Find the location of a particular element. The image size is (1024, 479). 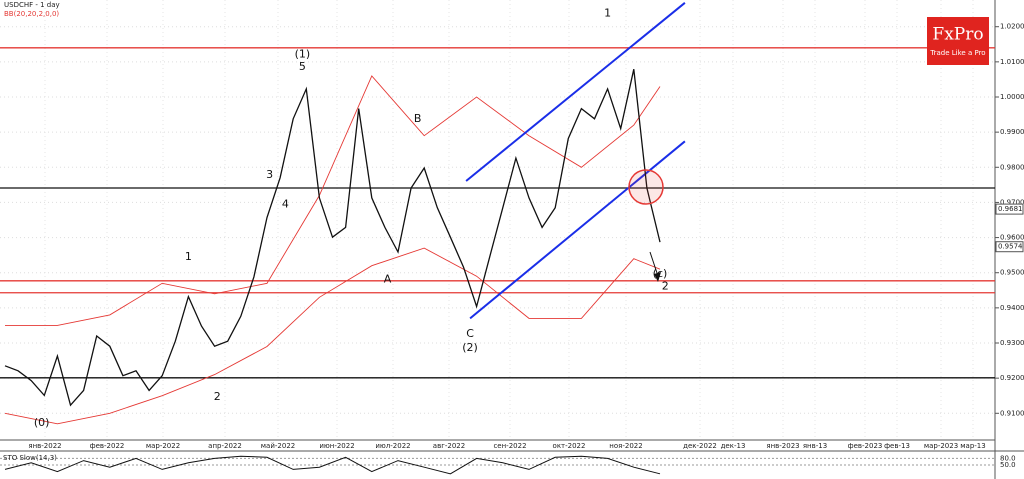

x-tick-label: июл-2022 is located at coordinates (392, 446).